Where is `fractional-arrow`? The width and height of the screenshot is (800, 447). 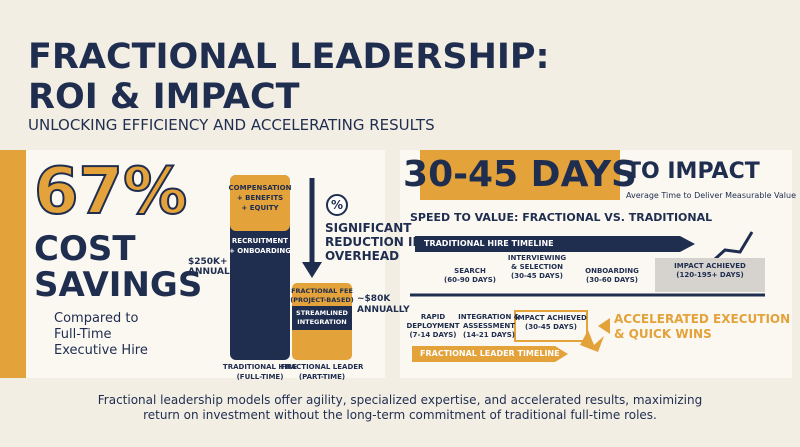 fractional-arrow is located at coordinates (490, 354).